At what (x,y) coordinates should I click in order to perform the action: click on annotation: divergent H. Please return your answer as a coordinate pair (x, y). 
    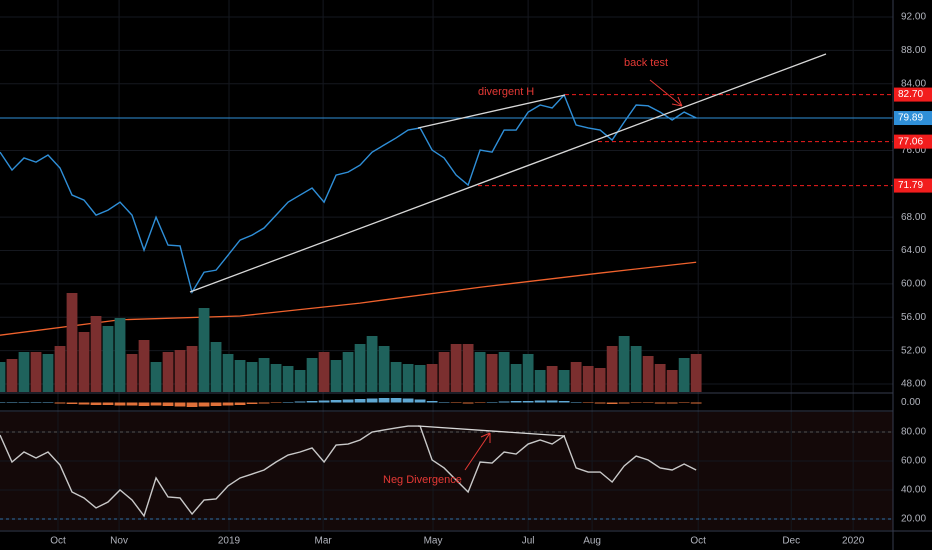
    Looking at the image, I should click on (506, 92).